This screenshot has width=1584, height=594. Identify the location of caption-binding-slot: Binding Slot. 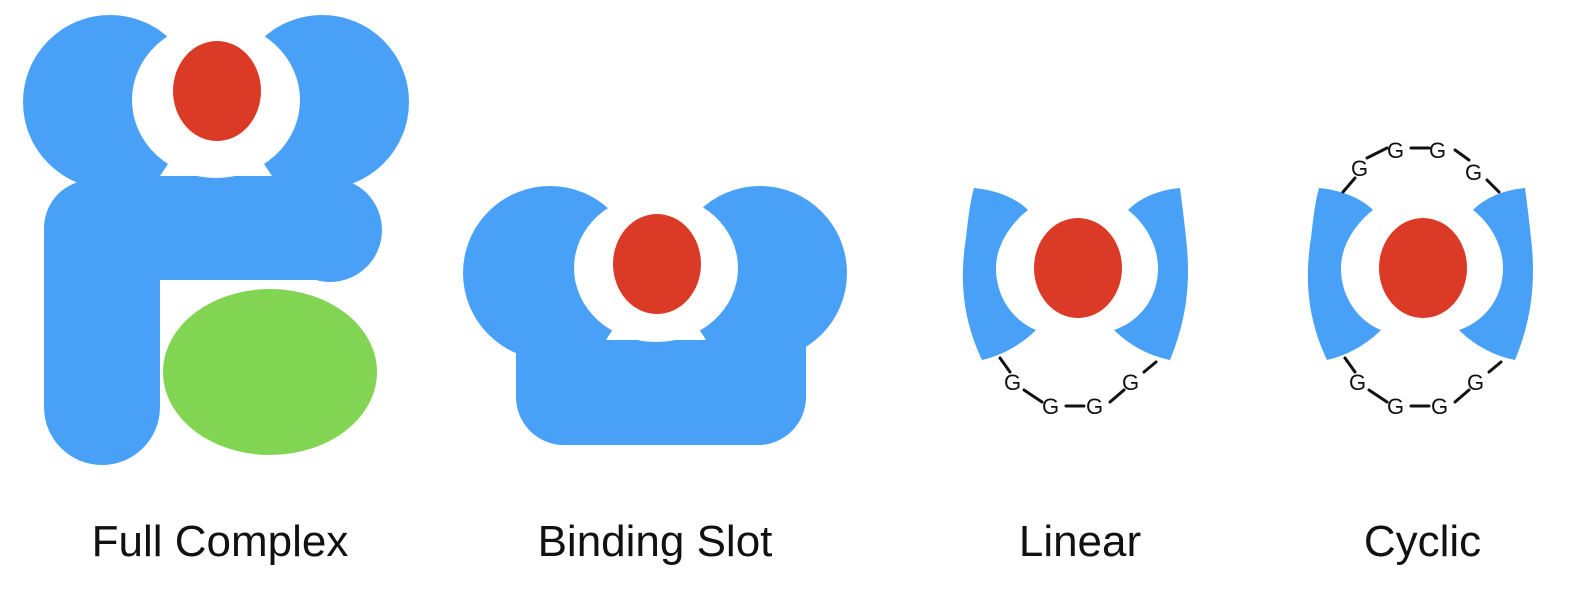
(655, 541).